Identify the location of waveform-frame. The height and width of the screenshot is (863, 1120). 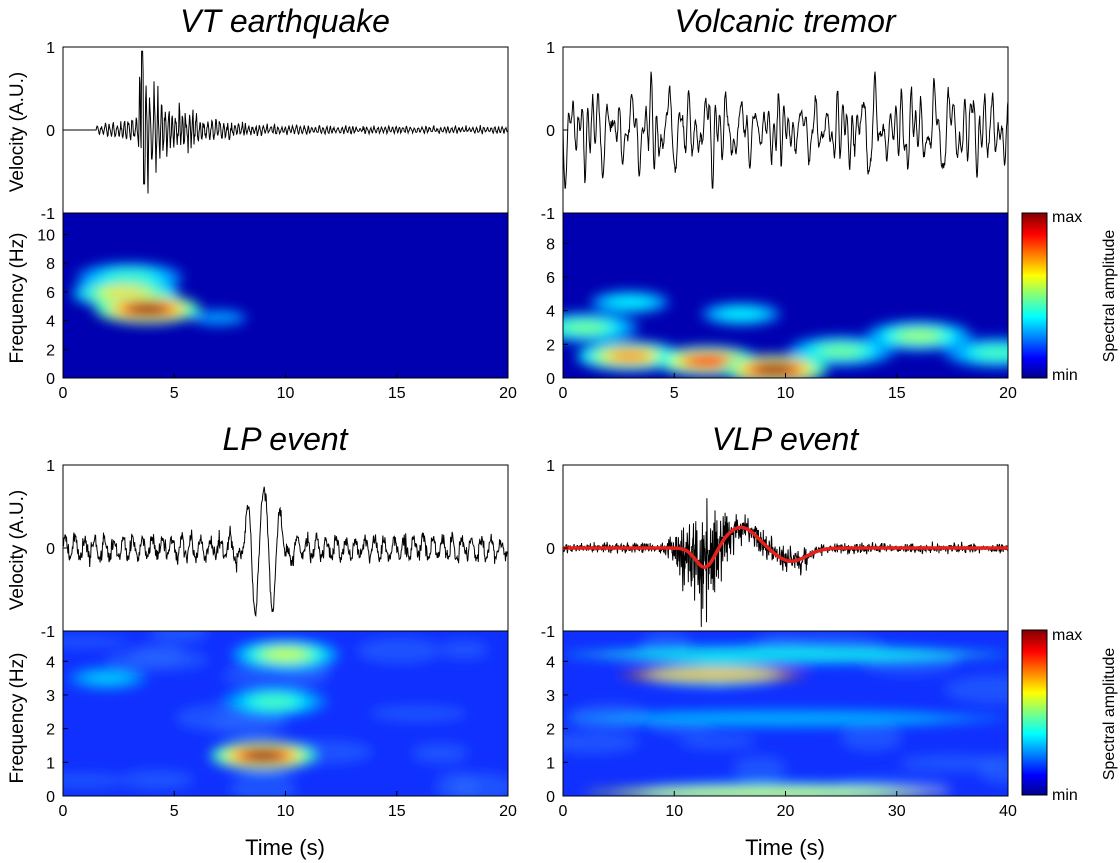
(285, 548).